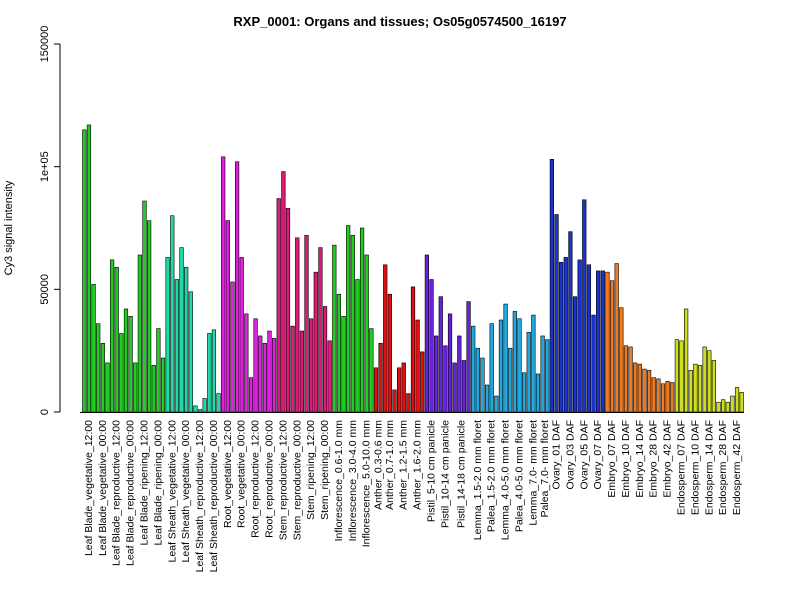 The width and height of the screenshot is (800, 600). What do you see at coordinates (45, 412) in the screenshot?
I see `y-tick-label: 0` at bounding box center [45, 412].